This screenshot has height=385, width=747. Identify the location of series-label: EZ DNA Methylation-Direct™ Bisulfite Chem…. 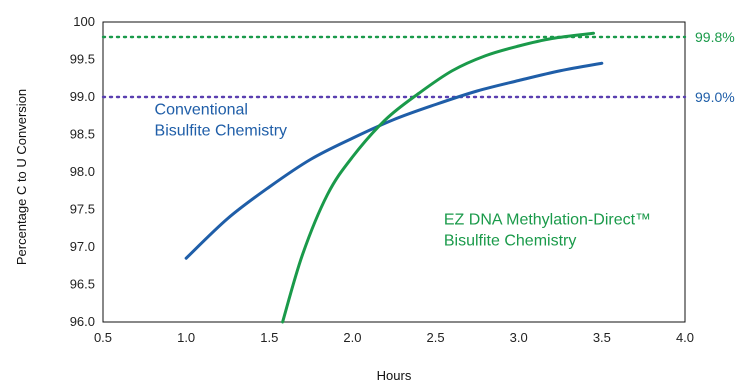
(547, 231).